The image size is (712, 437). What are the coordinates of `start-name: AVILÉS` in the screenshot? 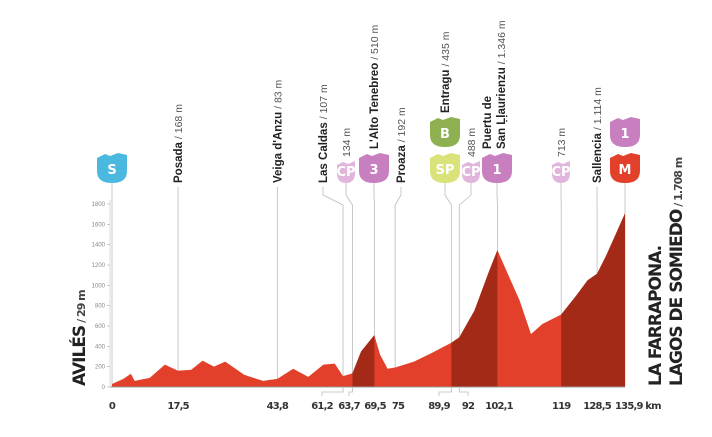 It's located at (79, 356).